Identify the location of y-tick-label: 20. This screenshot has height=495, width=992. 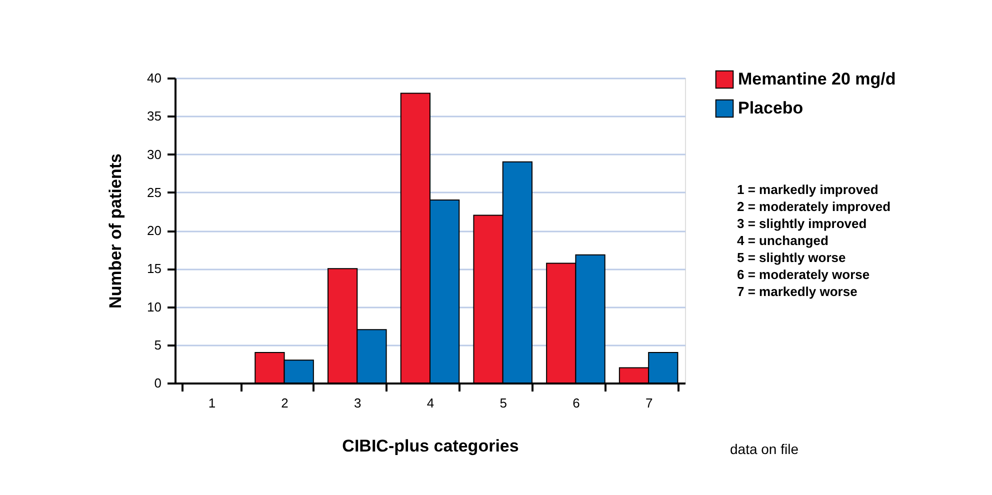
(154, 230).